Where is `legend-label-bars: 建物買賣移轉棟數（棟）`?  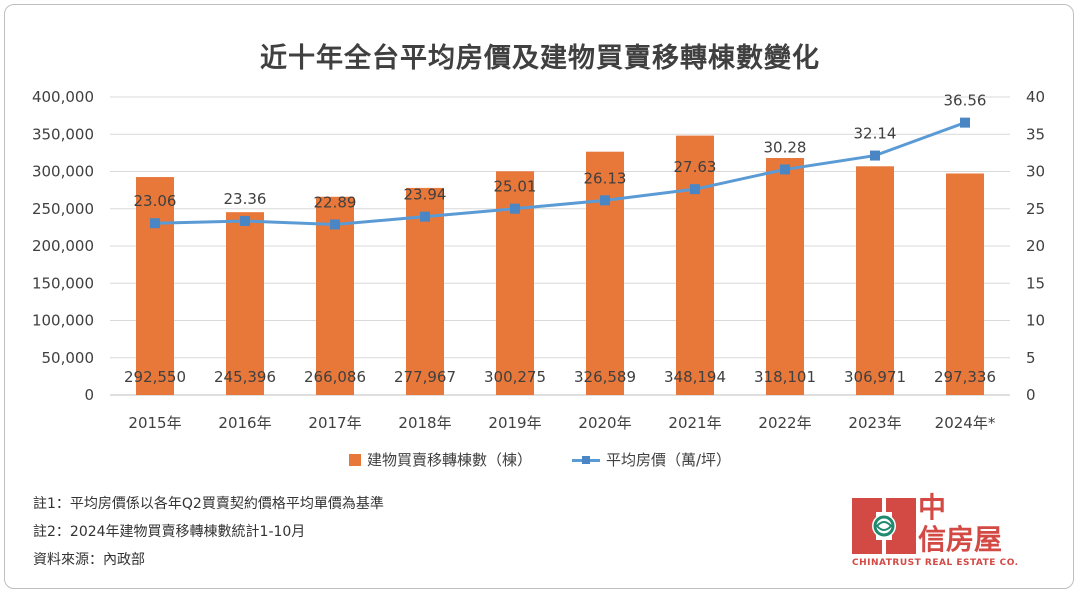
legend-label-bars: 建物買賣移轉棟數（棟） is located at coordinates (449, 460).